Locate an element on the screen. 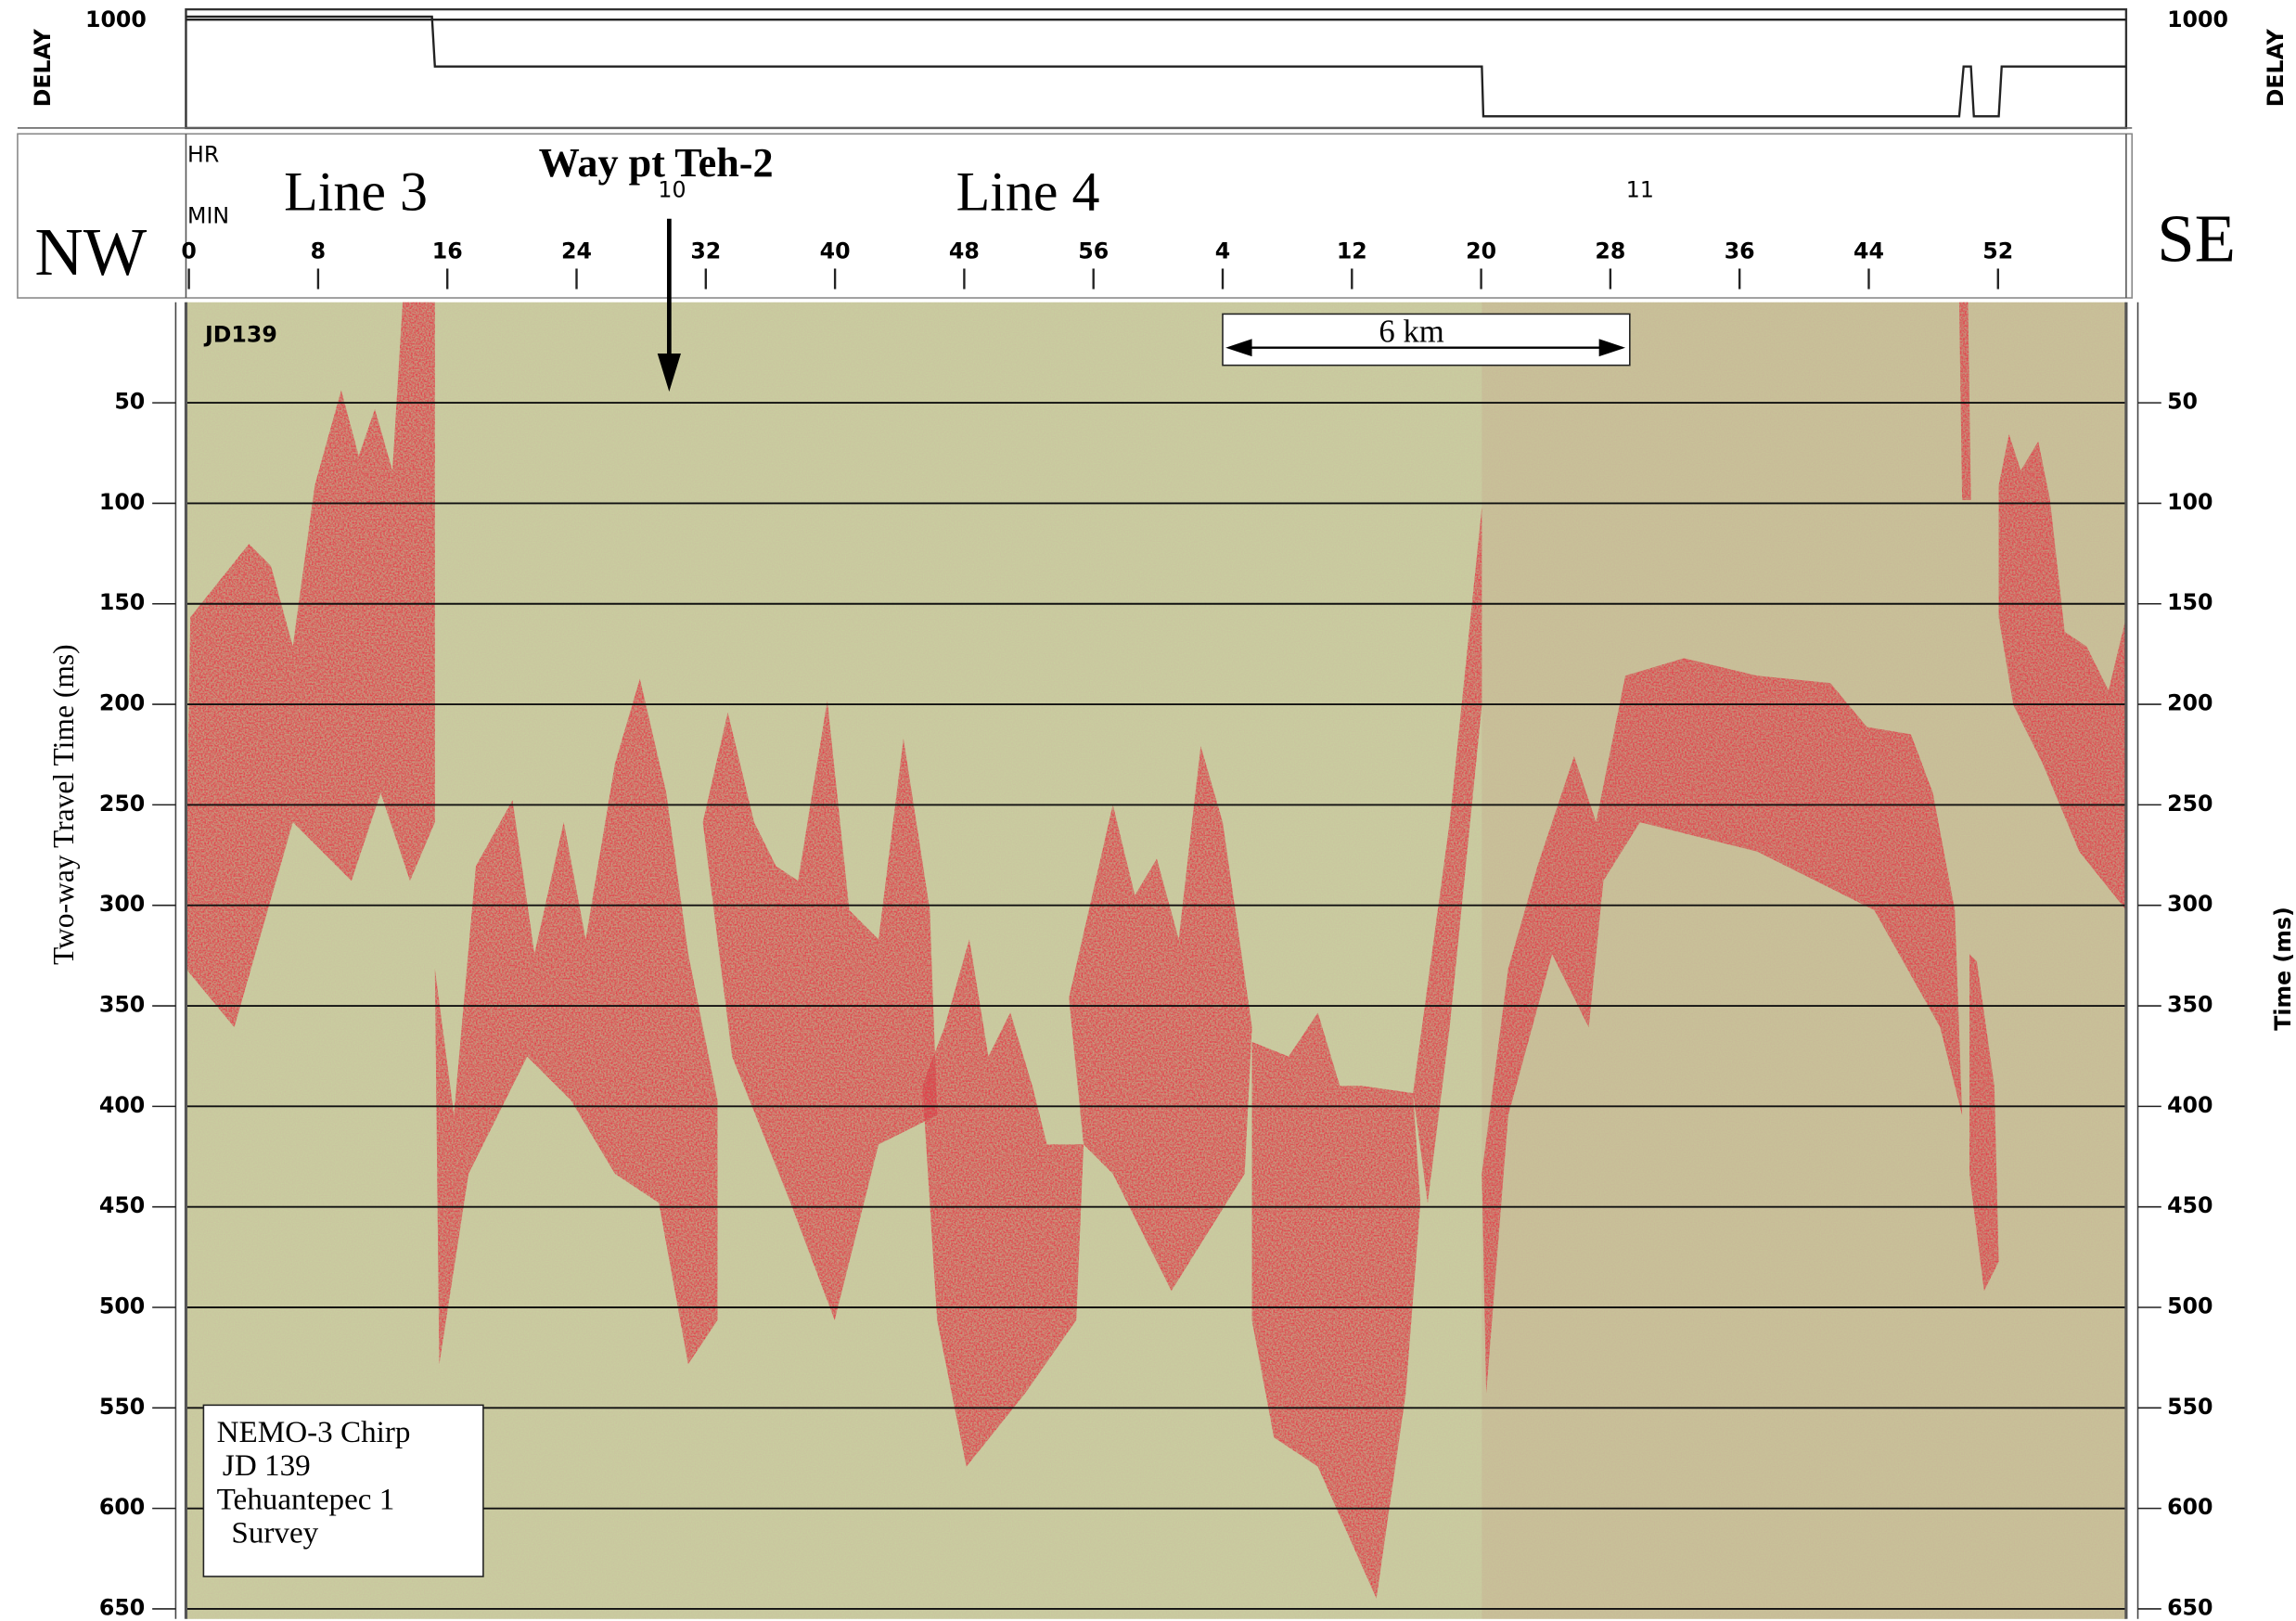 This screenshot has height=1621, width=2296. info-line: JD 139 is located at coordinates (267, 1465).